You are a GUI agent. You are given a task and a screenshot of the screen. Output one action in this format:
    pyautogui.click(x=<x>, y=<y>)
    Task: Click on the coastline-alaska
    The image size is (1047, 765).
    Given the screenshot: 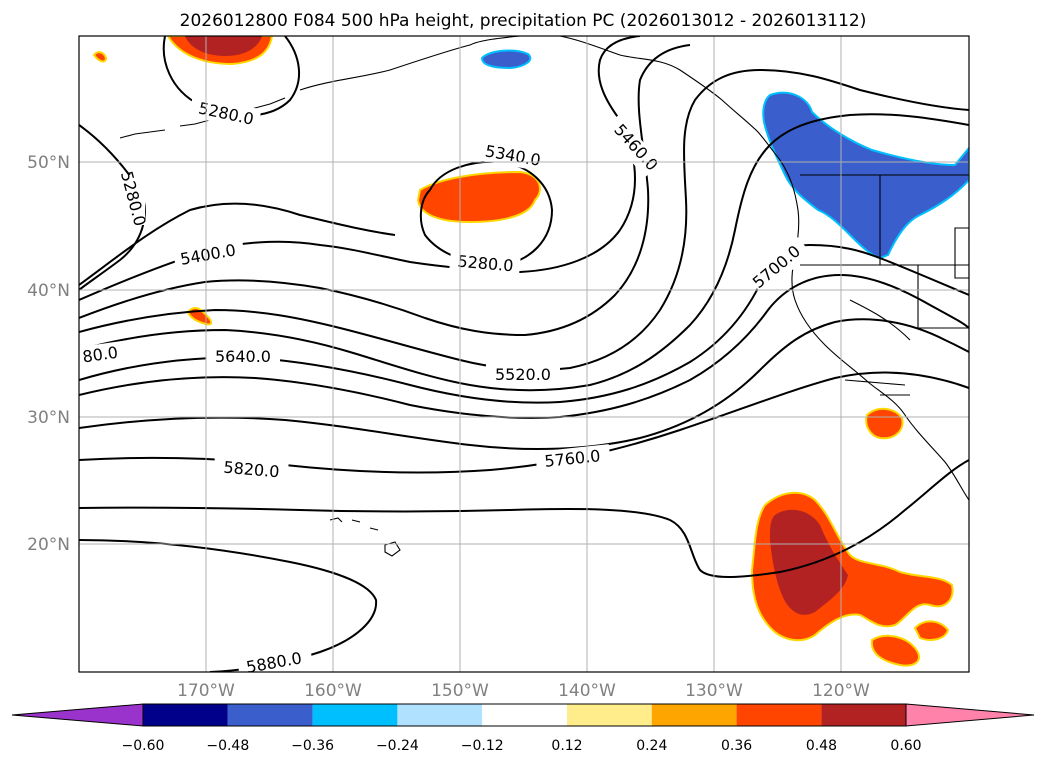 What is the action you would take?
    pyautogui.click(x=540, y=98)
    